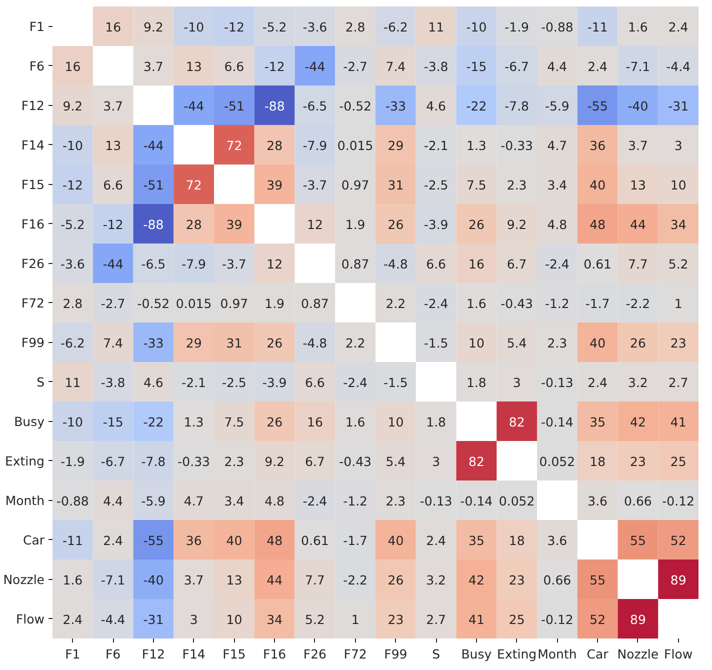  What do you see at coordinates (355, 619) in the screenshot?
I see `data-label: 1` at bounding box center [355, 619].